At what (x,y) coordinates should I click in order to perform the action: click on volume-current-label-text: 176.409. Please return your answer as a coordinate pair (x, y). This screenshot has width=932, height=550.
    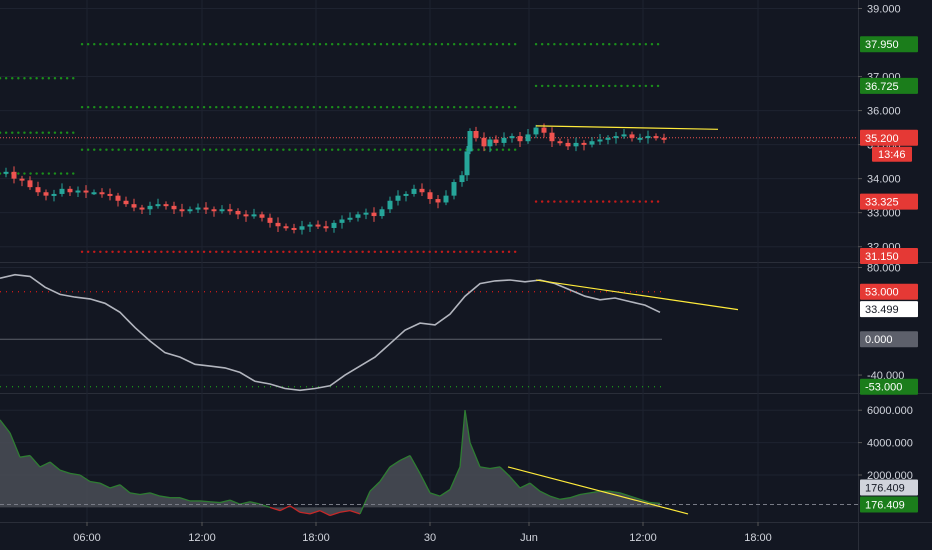
    Looking at the image, I should click on (885, 489).